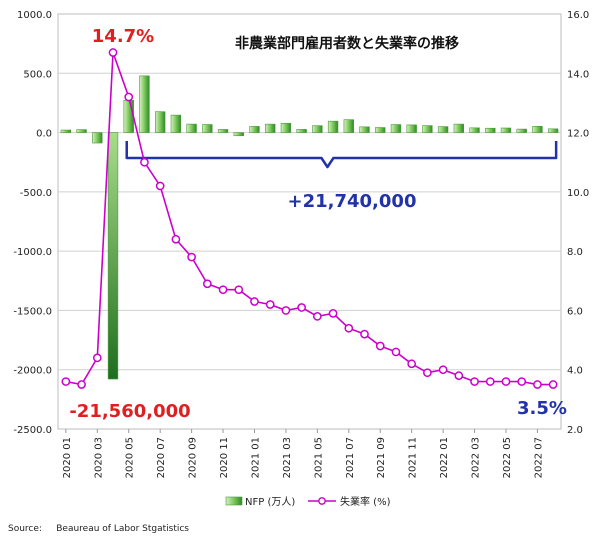  What do you see at coordinates (575, 371) in the screenshot?
I see `y-right-tick-label: 4.0` at bounding box center [575, 371].